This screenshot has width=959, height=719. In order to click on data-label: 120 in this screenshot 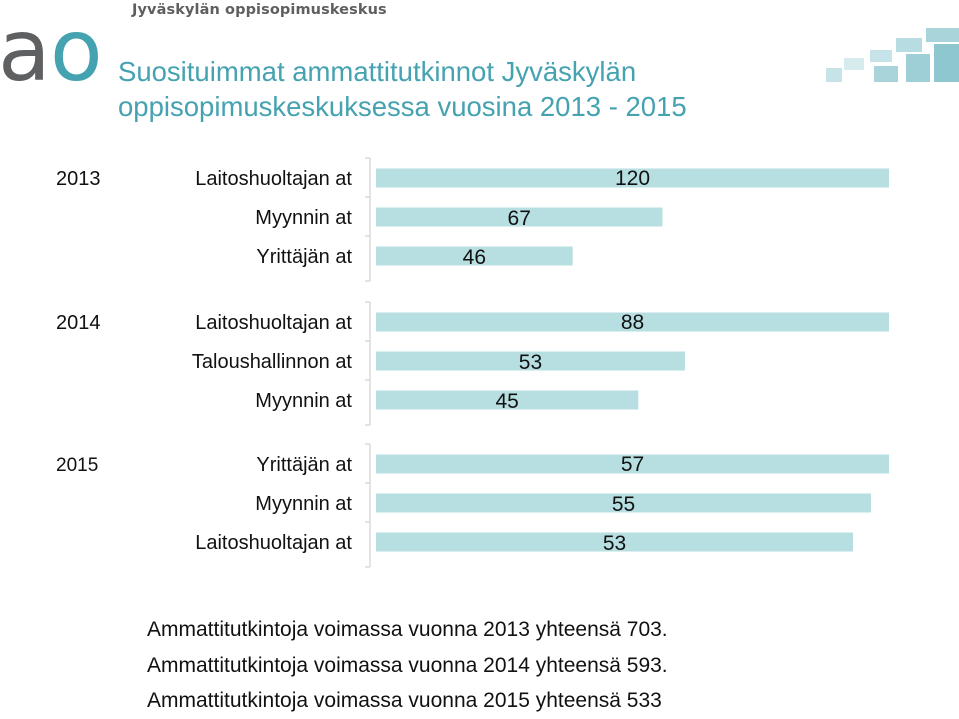, I will do `click(632, 178)`.